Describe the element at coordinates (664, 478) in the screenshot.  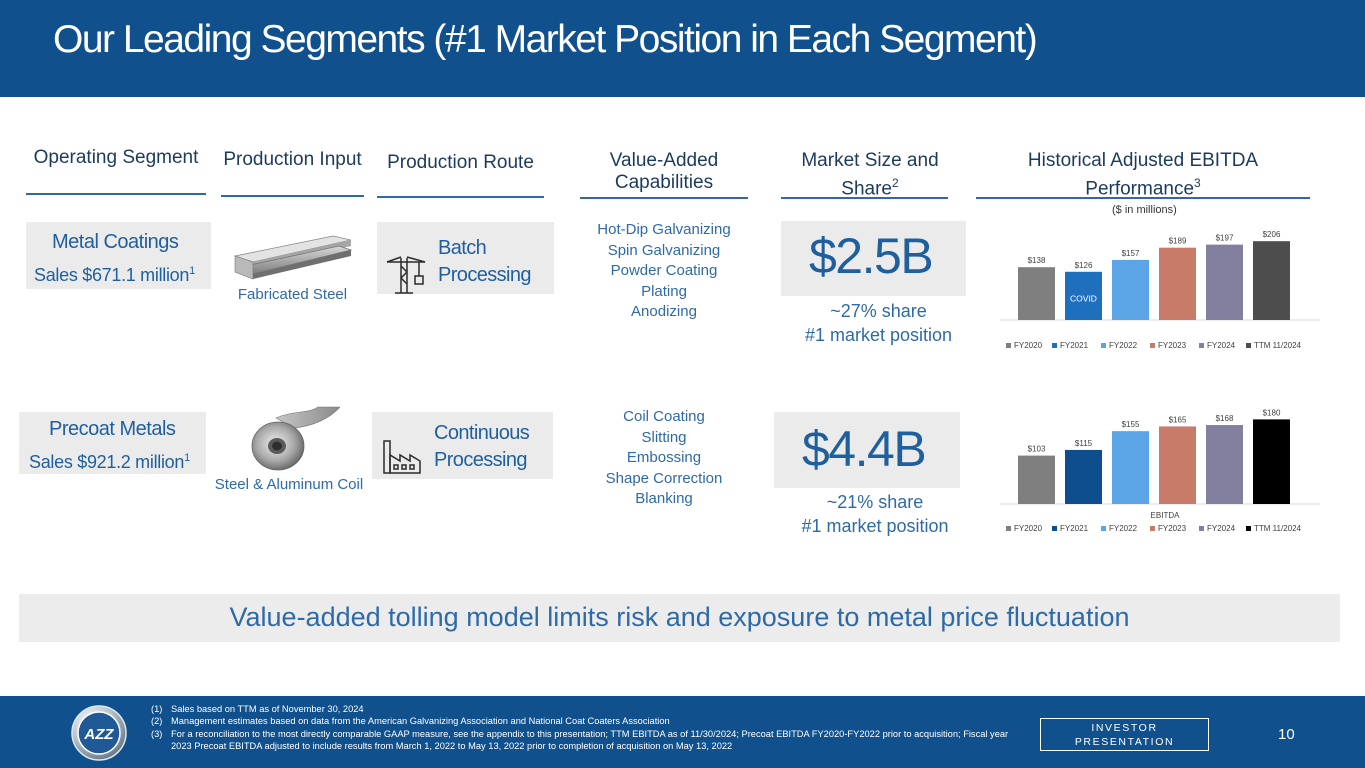
I see `capability-item: Shape Correction` at that location.